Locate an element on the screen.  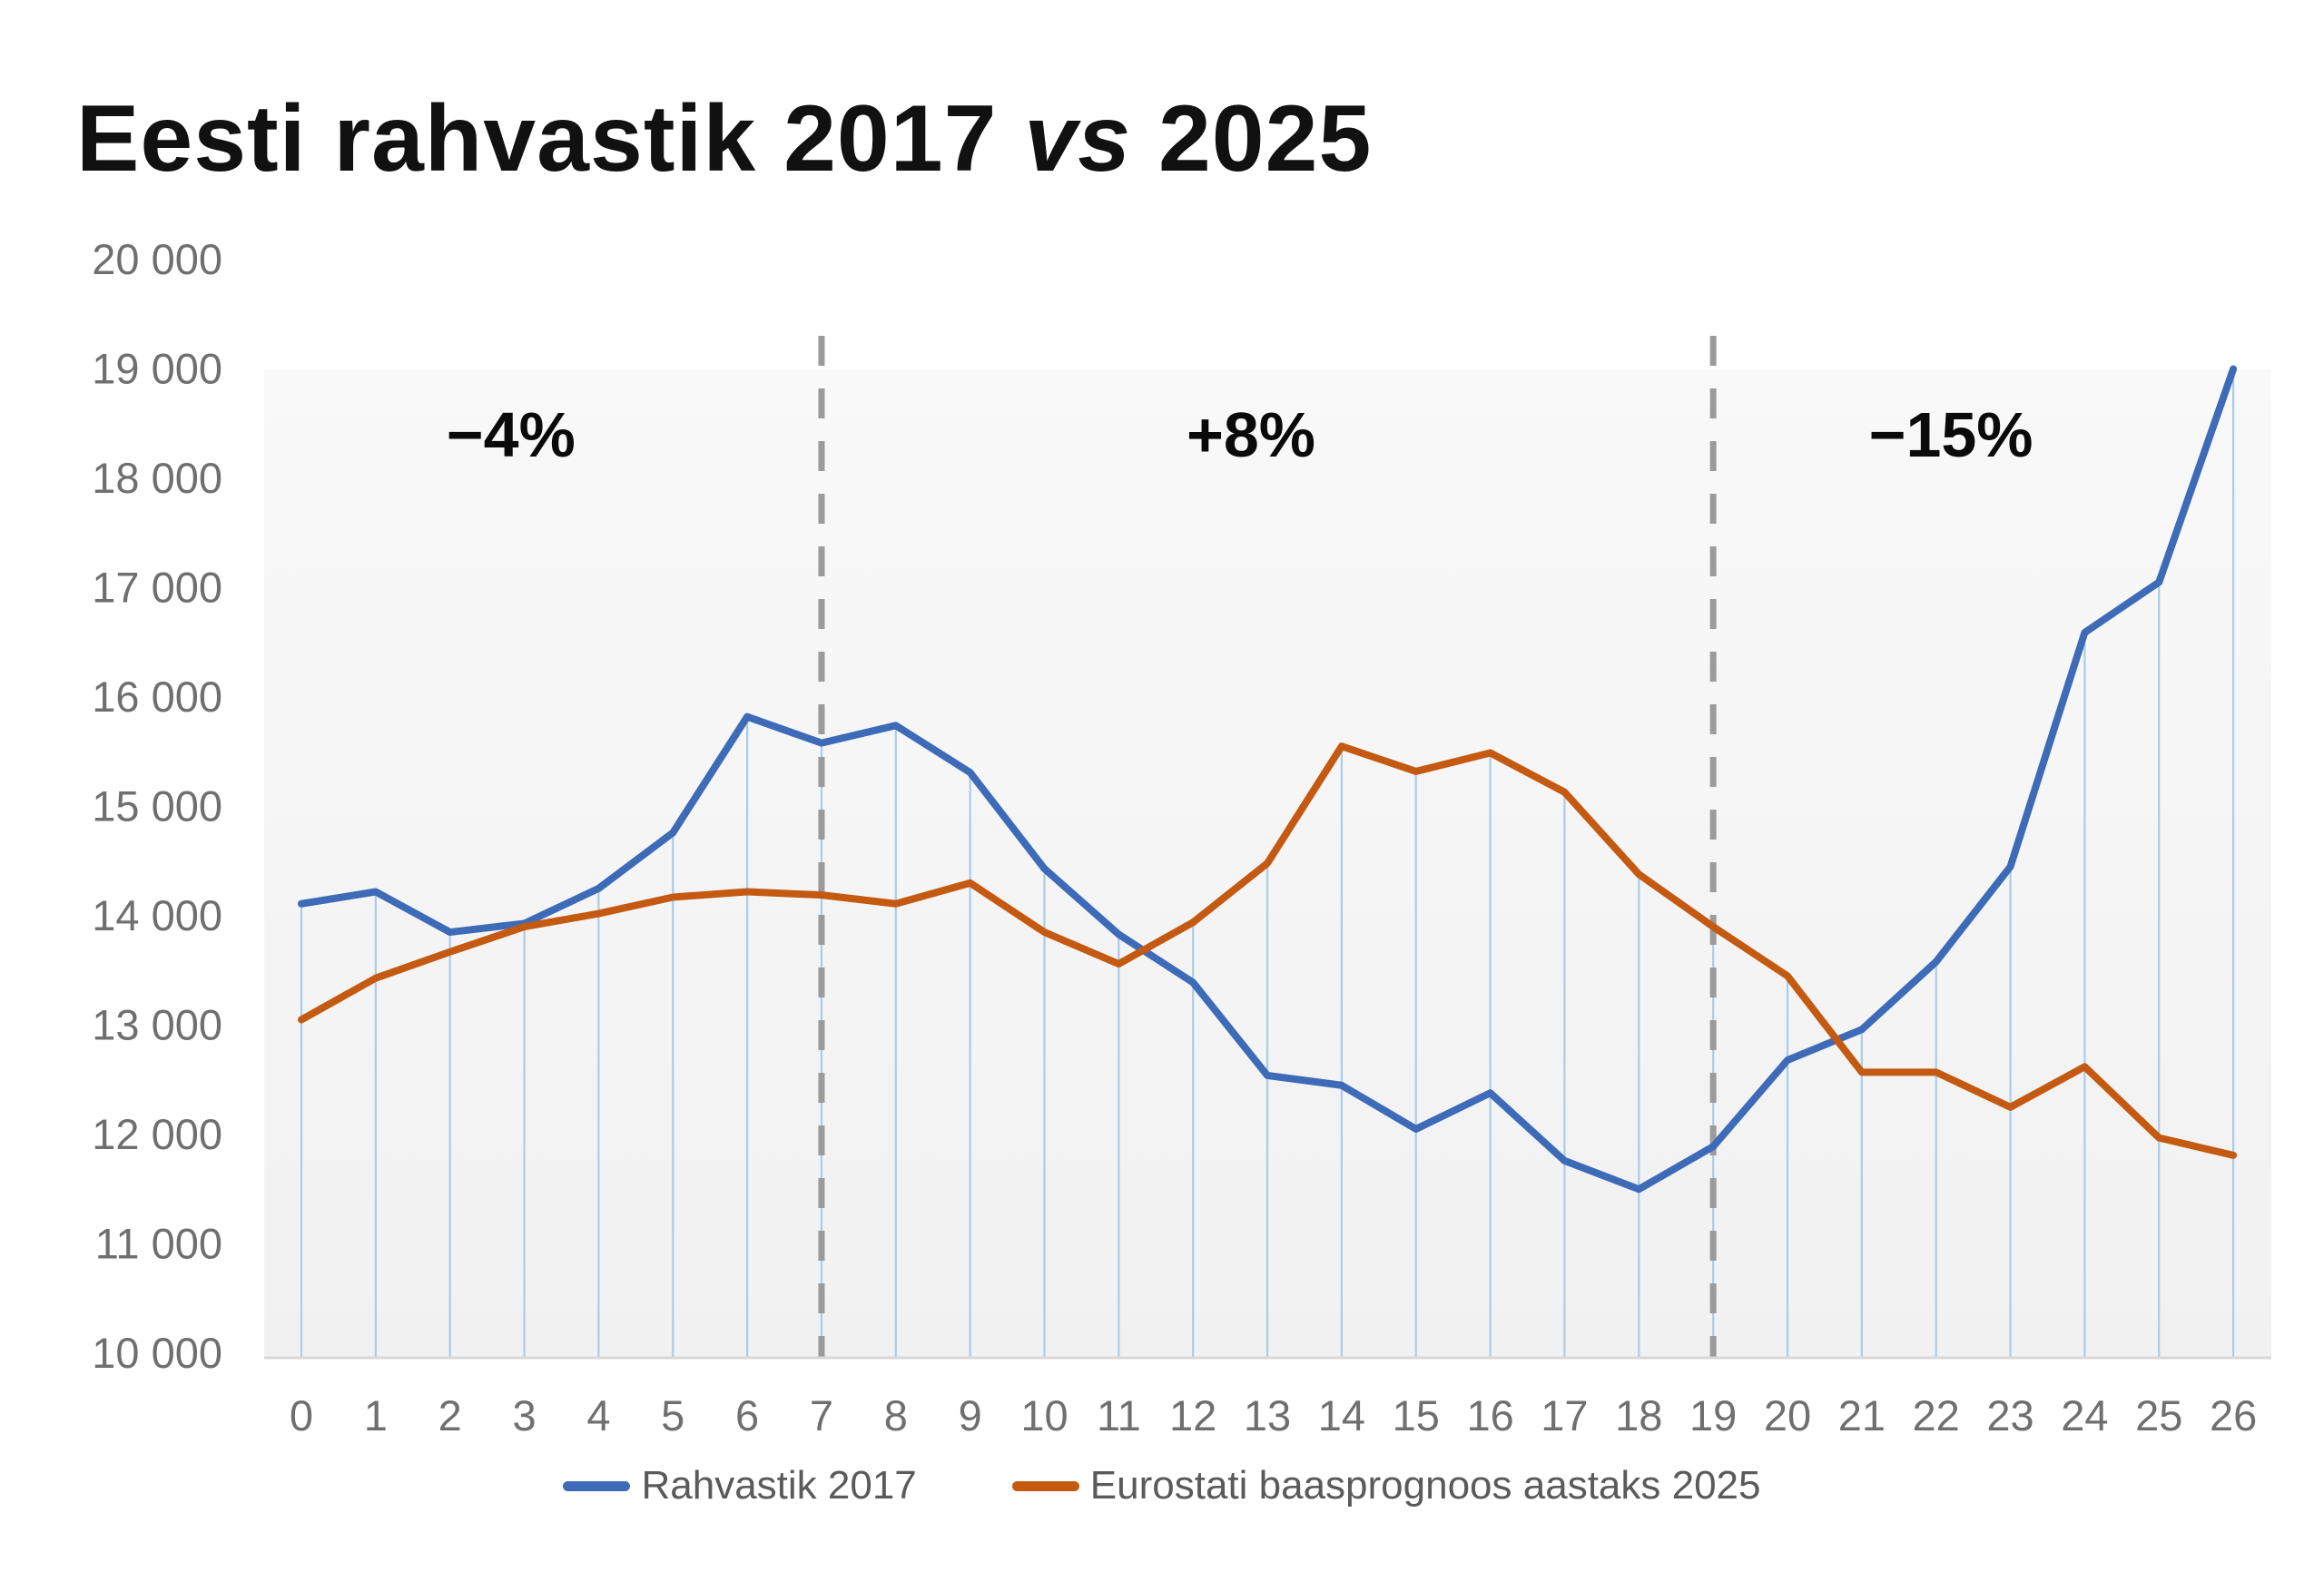
y-axis-tick: 19 000 is located at coordinates (157, 369).